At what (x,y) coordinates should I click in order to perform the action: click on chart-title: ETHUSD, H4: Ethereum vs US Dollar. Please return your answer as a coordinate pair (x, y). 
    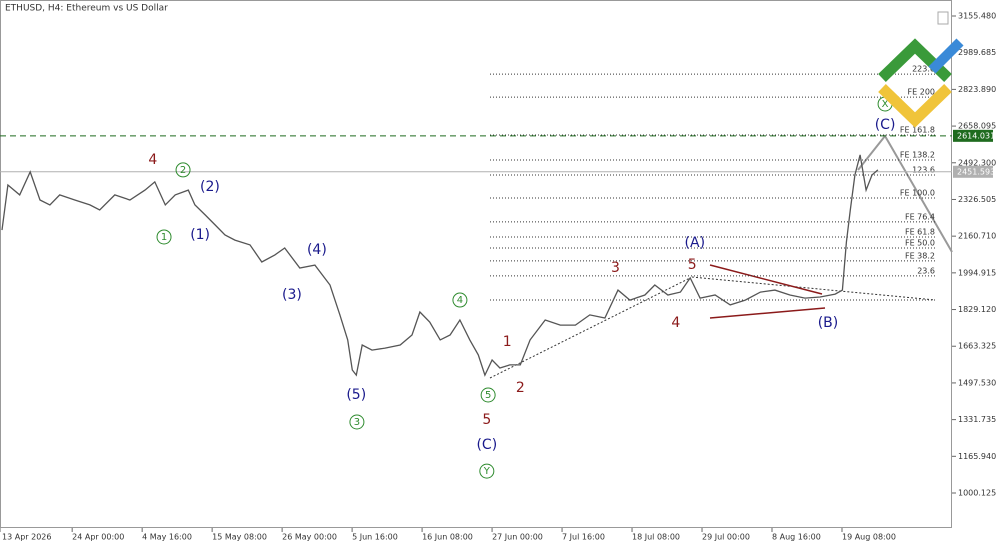
    Looking at the image, I should click on (86, 9).